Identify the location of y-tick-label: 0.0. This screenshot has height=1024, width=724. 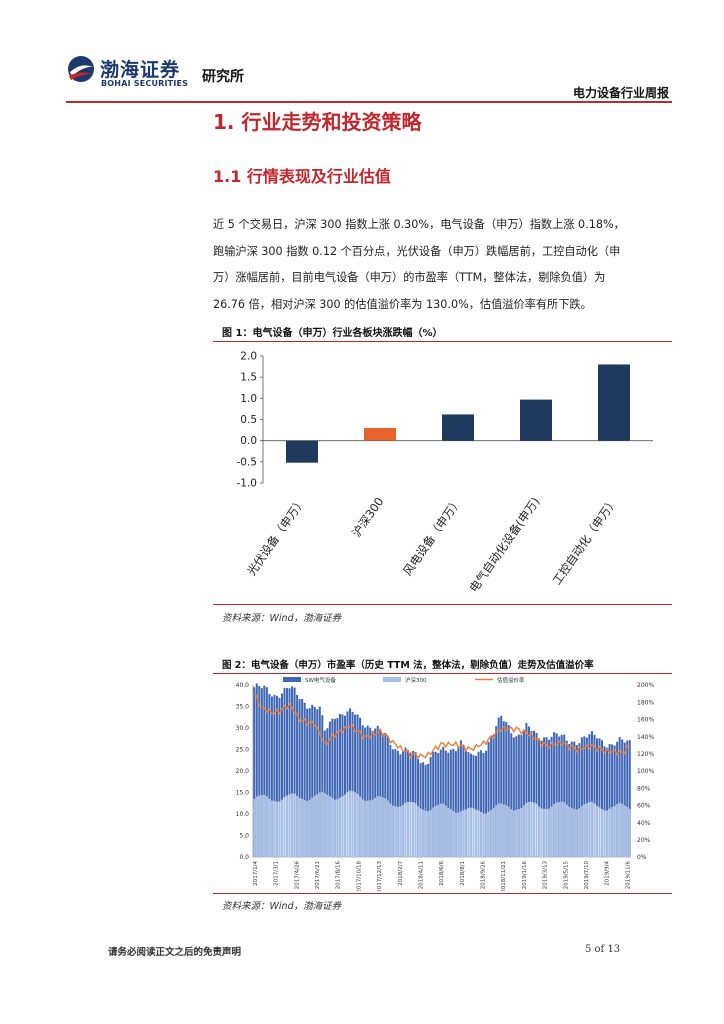
(248, 441).